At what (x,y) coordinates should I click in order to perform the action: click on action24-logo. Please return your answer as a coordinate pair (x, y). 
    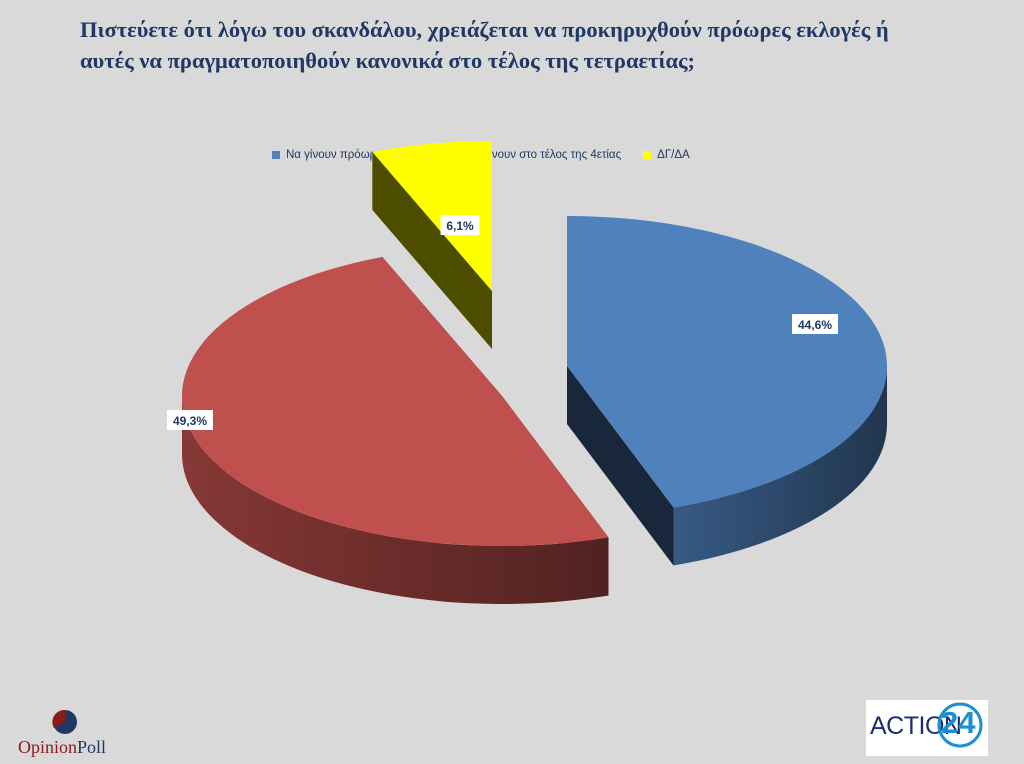
    Looking at the image, I should click on (927, 728).